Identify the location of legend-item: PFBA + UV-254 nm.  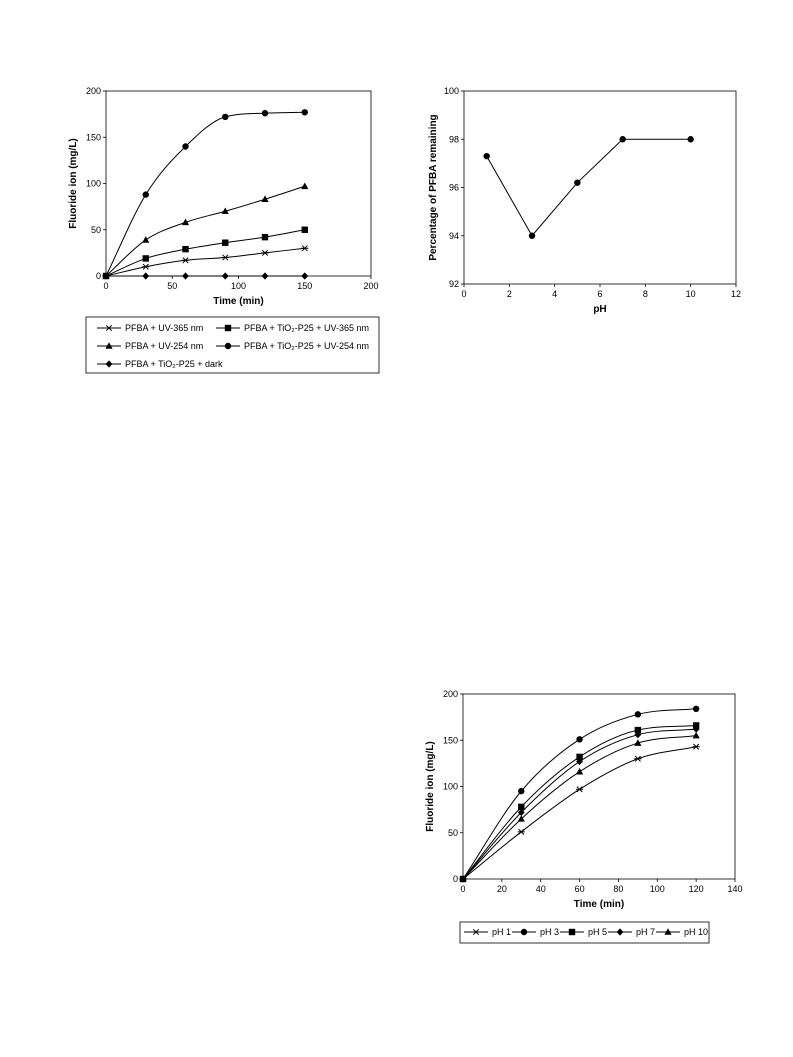
(150, 346).